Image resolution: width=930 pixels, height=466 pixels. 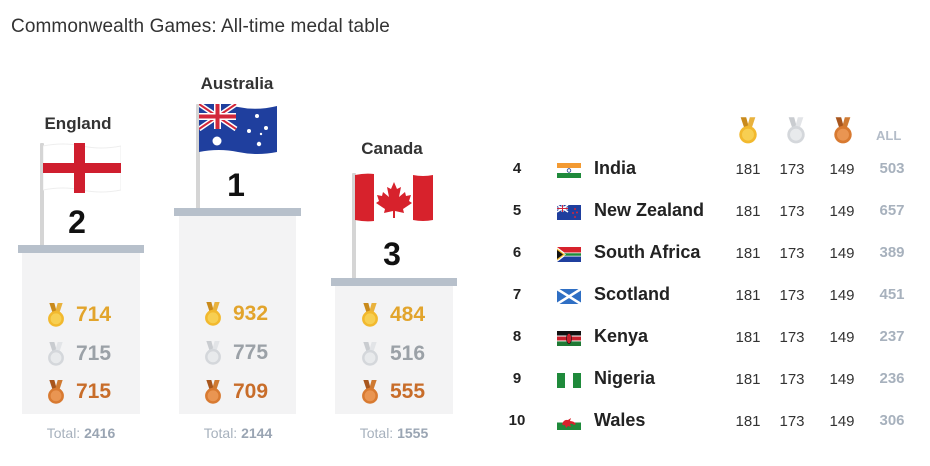 What do you see at coordinates (632, 294) in the screenshot?
I see `row-country: Scotland` at bounding box center [632, 294].